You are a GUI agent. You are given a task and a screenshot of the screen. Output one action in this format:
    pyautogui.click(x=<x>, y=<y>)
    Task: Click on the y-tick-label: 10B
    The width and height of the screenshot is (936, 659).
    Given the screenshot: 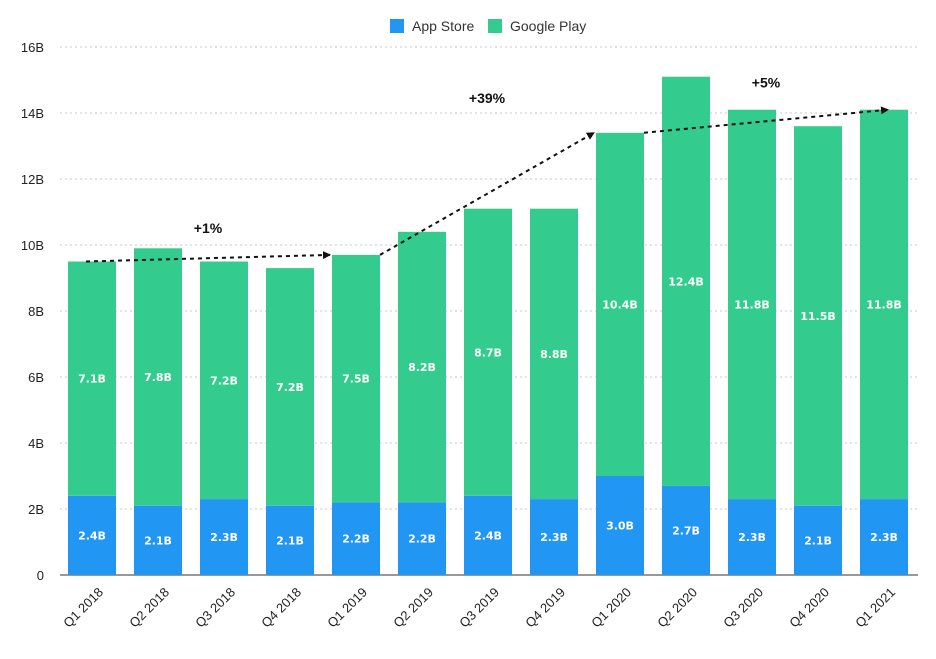 What is the action you would take?
    pyautogui.click(x=32, y=245)
    